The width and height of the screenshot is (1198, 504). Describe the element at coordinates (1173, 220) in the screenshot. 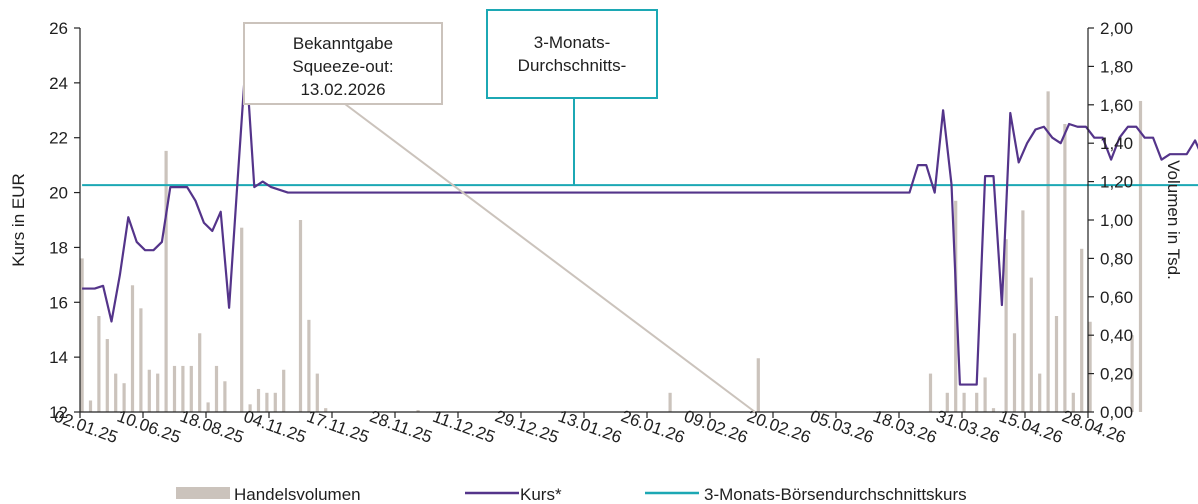

I see `right-axis-title: Volumen in Tsd.` at that location.